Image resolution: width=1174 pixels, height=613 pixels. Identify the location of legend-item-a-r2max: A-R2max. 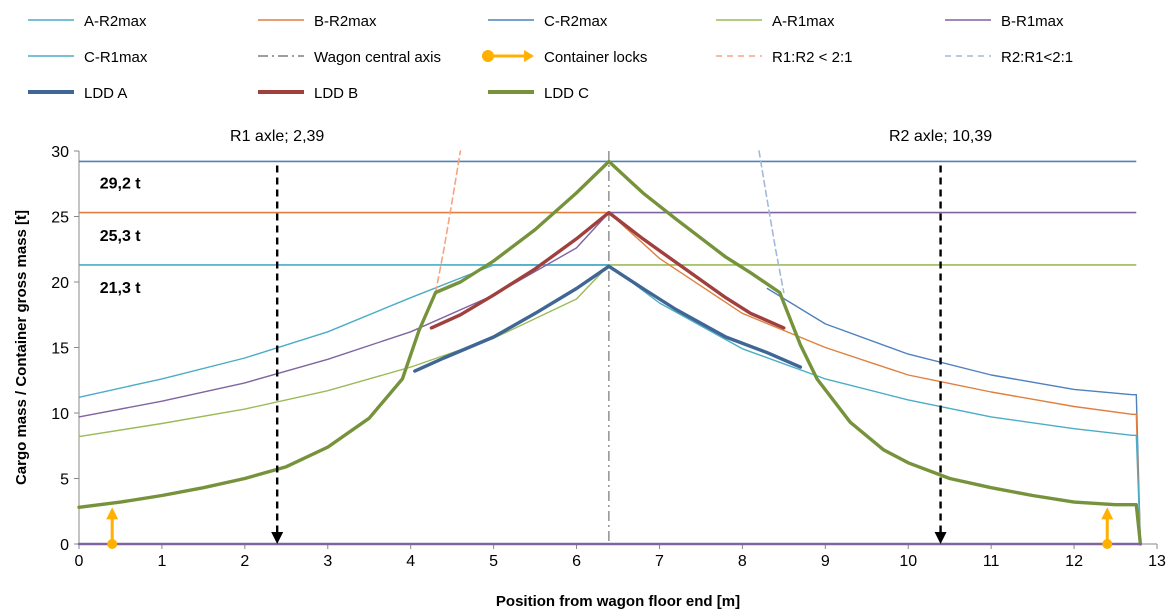
(87, 21).